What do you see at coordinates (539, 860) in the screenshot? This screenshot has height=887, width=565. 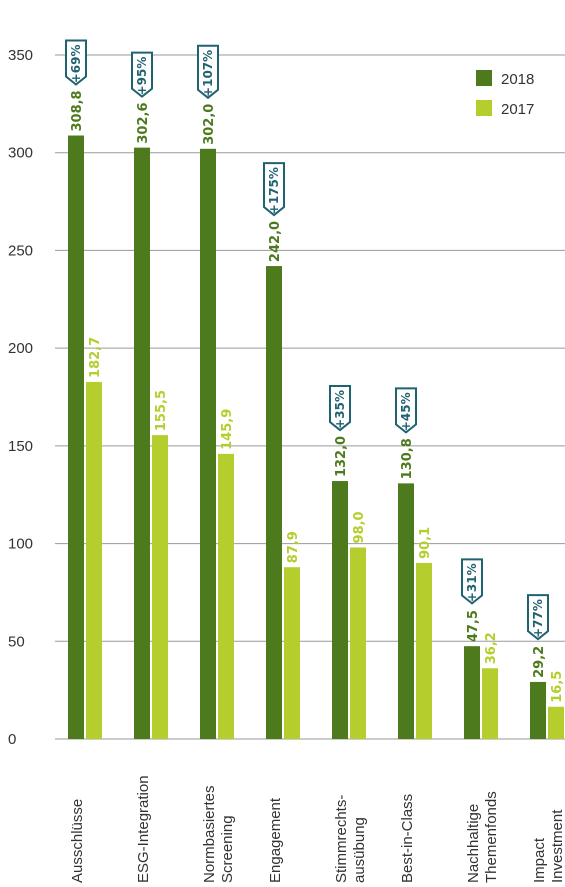 I see `category-label: Impact` at bounding box center [539, 860].